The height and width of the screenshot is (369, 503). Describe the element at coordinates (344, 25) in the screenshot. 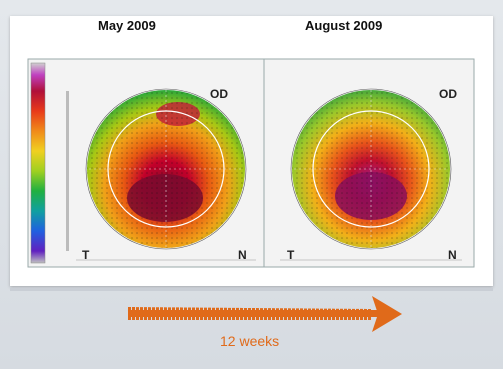

I see `date-label-right: August 2009` at that location.